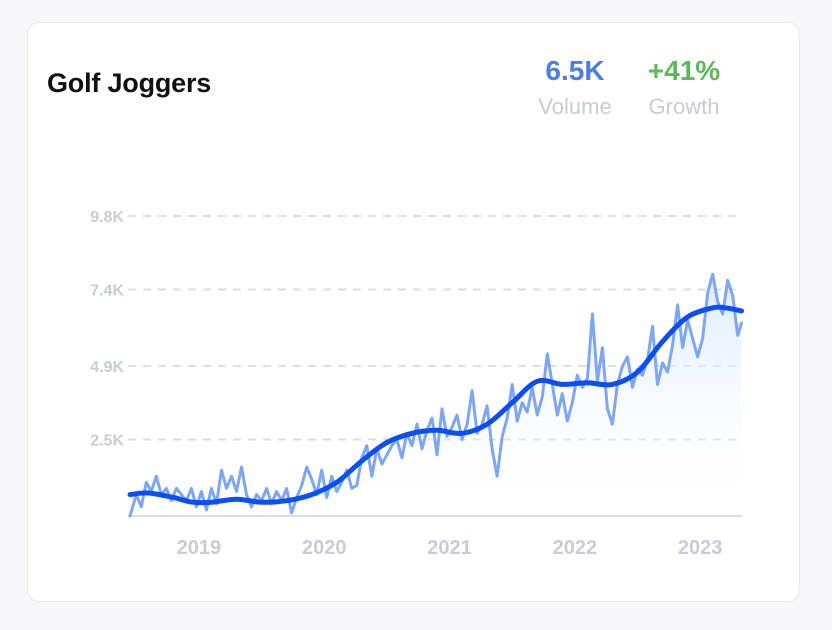 This screenshot has width=832, height=630. I want to click on growth-value: +41%, so click(684, 70).